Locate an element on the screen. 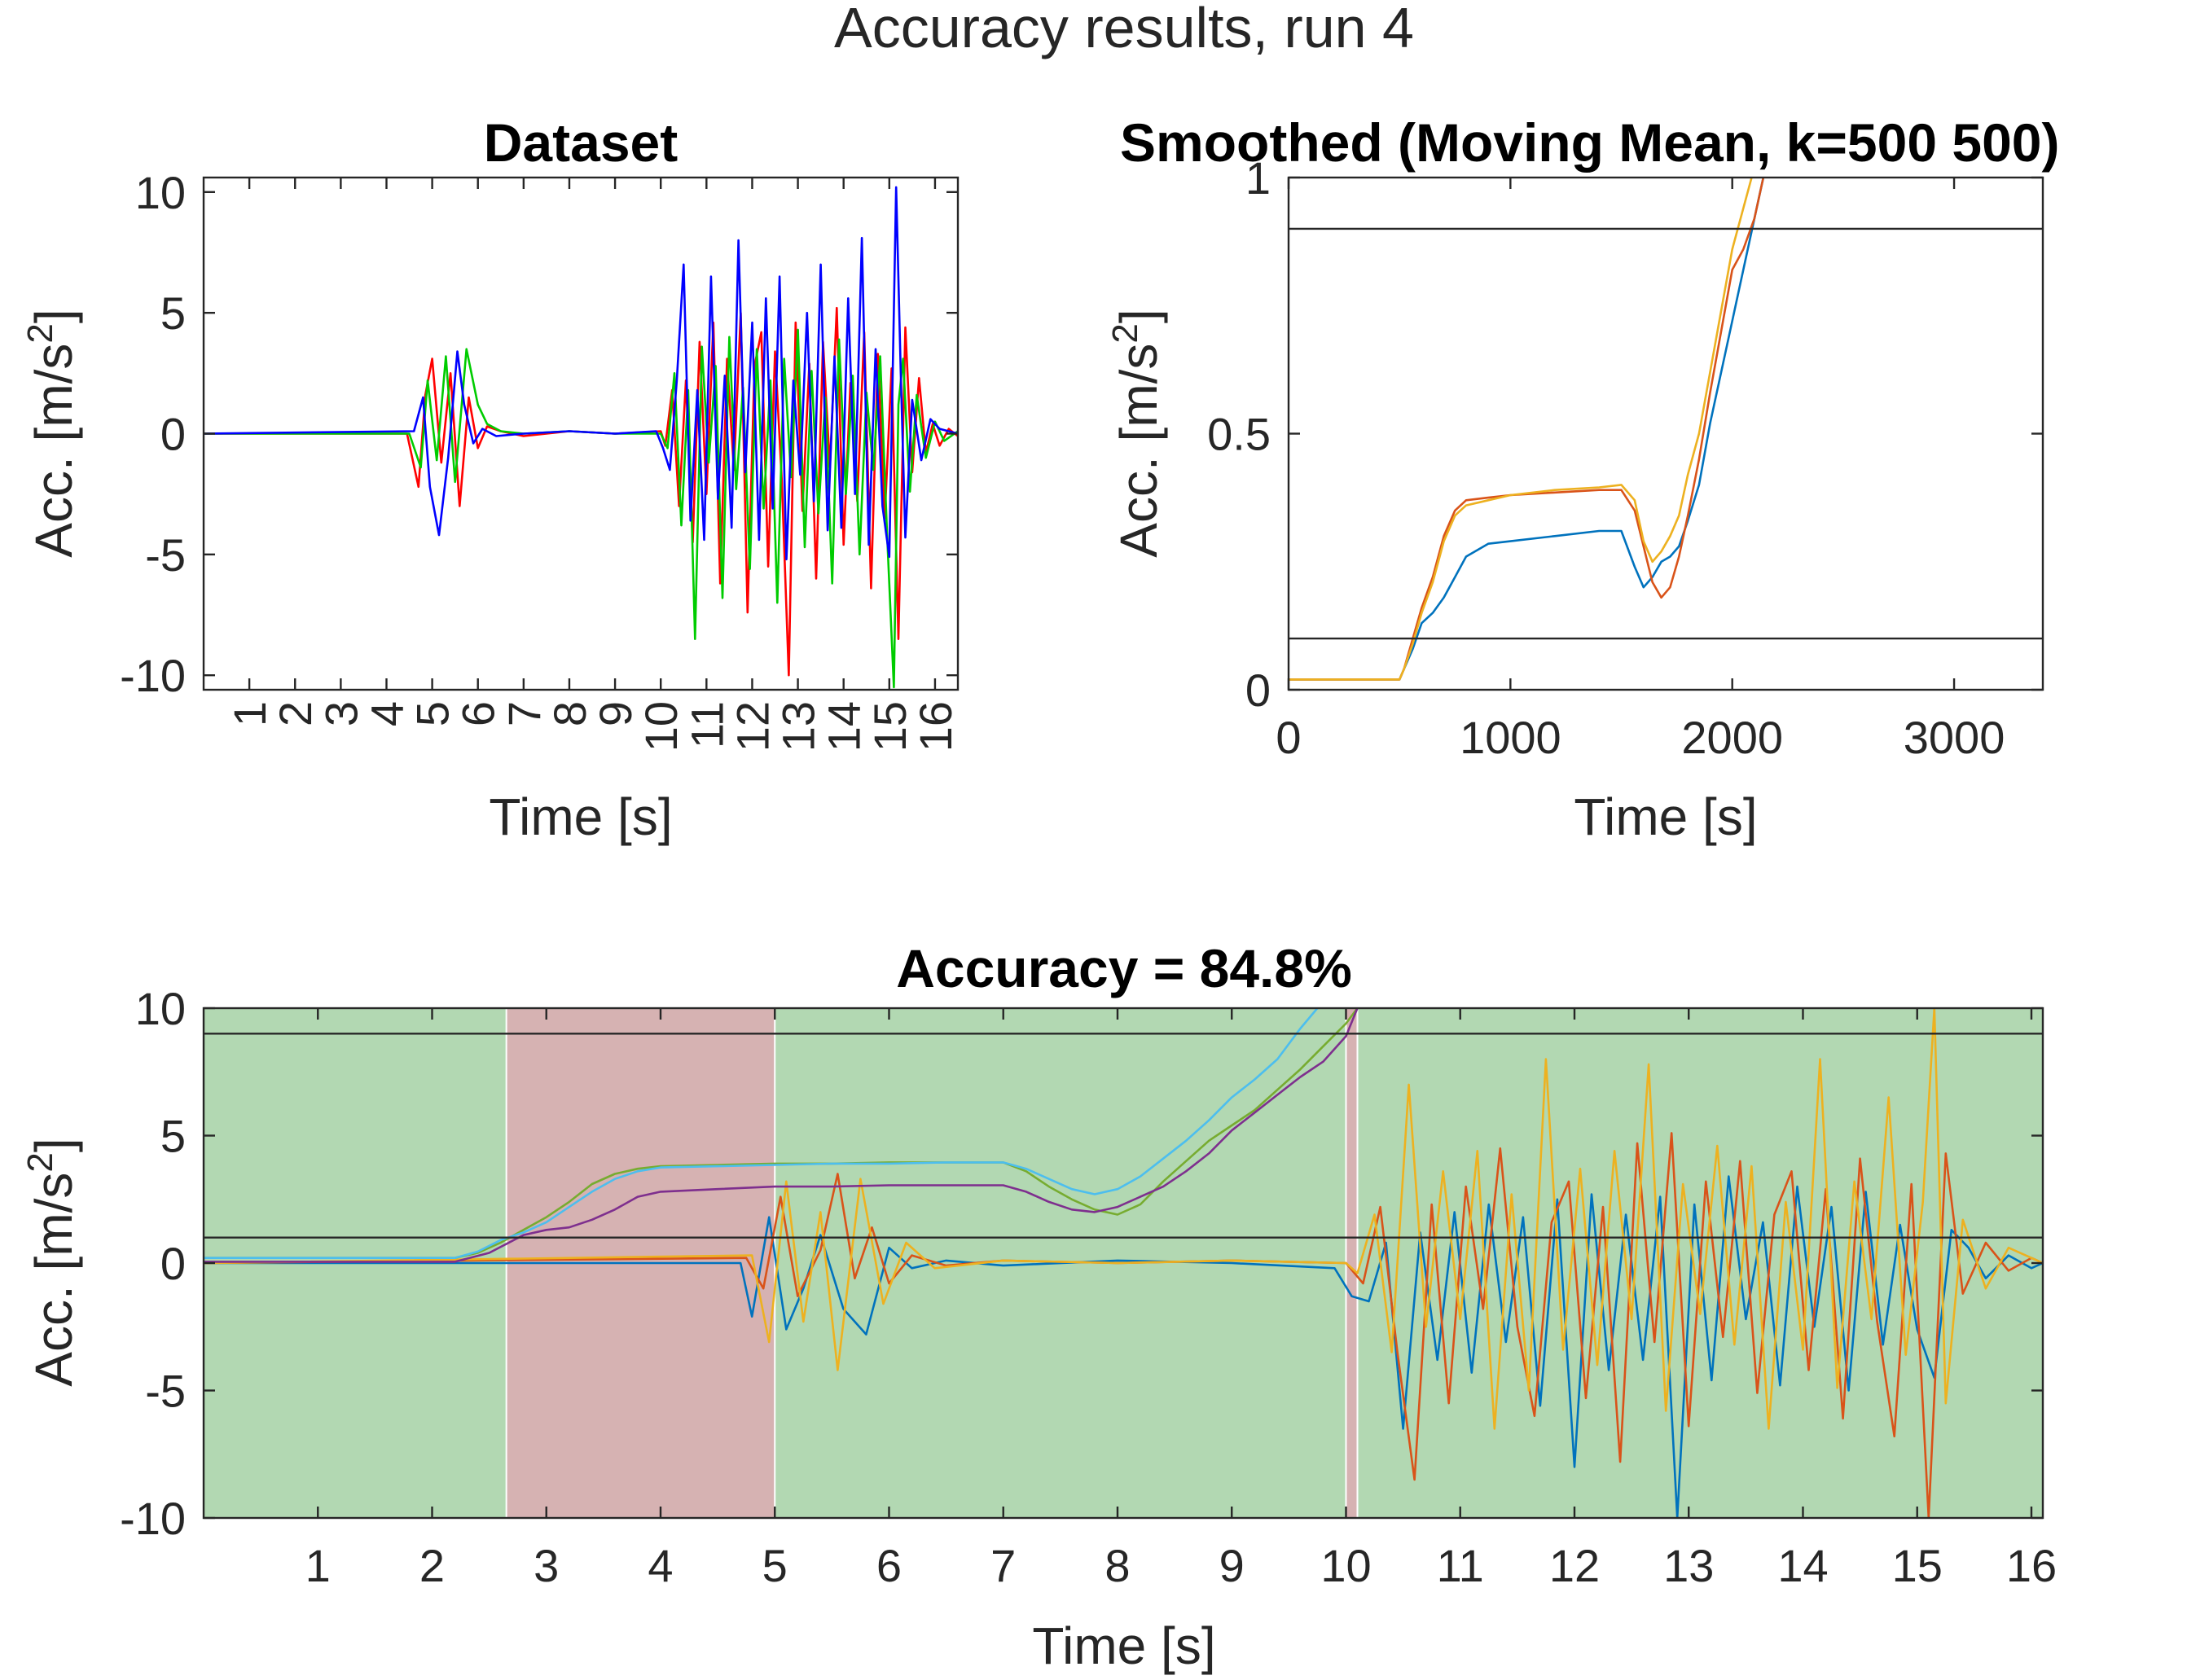  x-tick-label-3: 3000 is located at coordinates (1955, 737).